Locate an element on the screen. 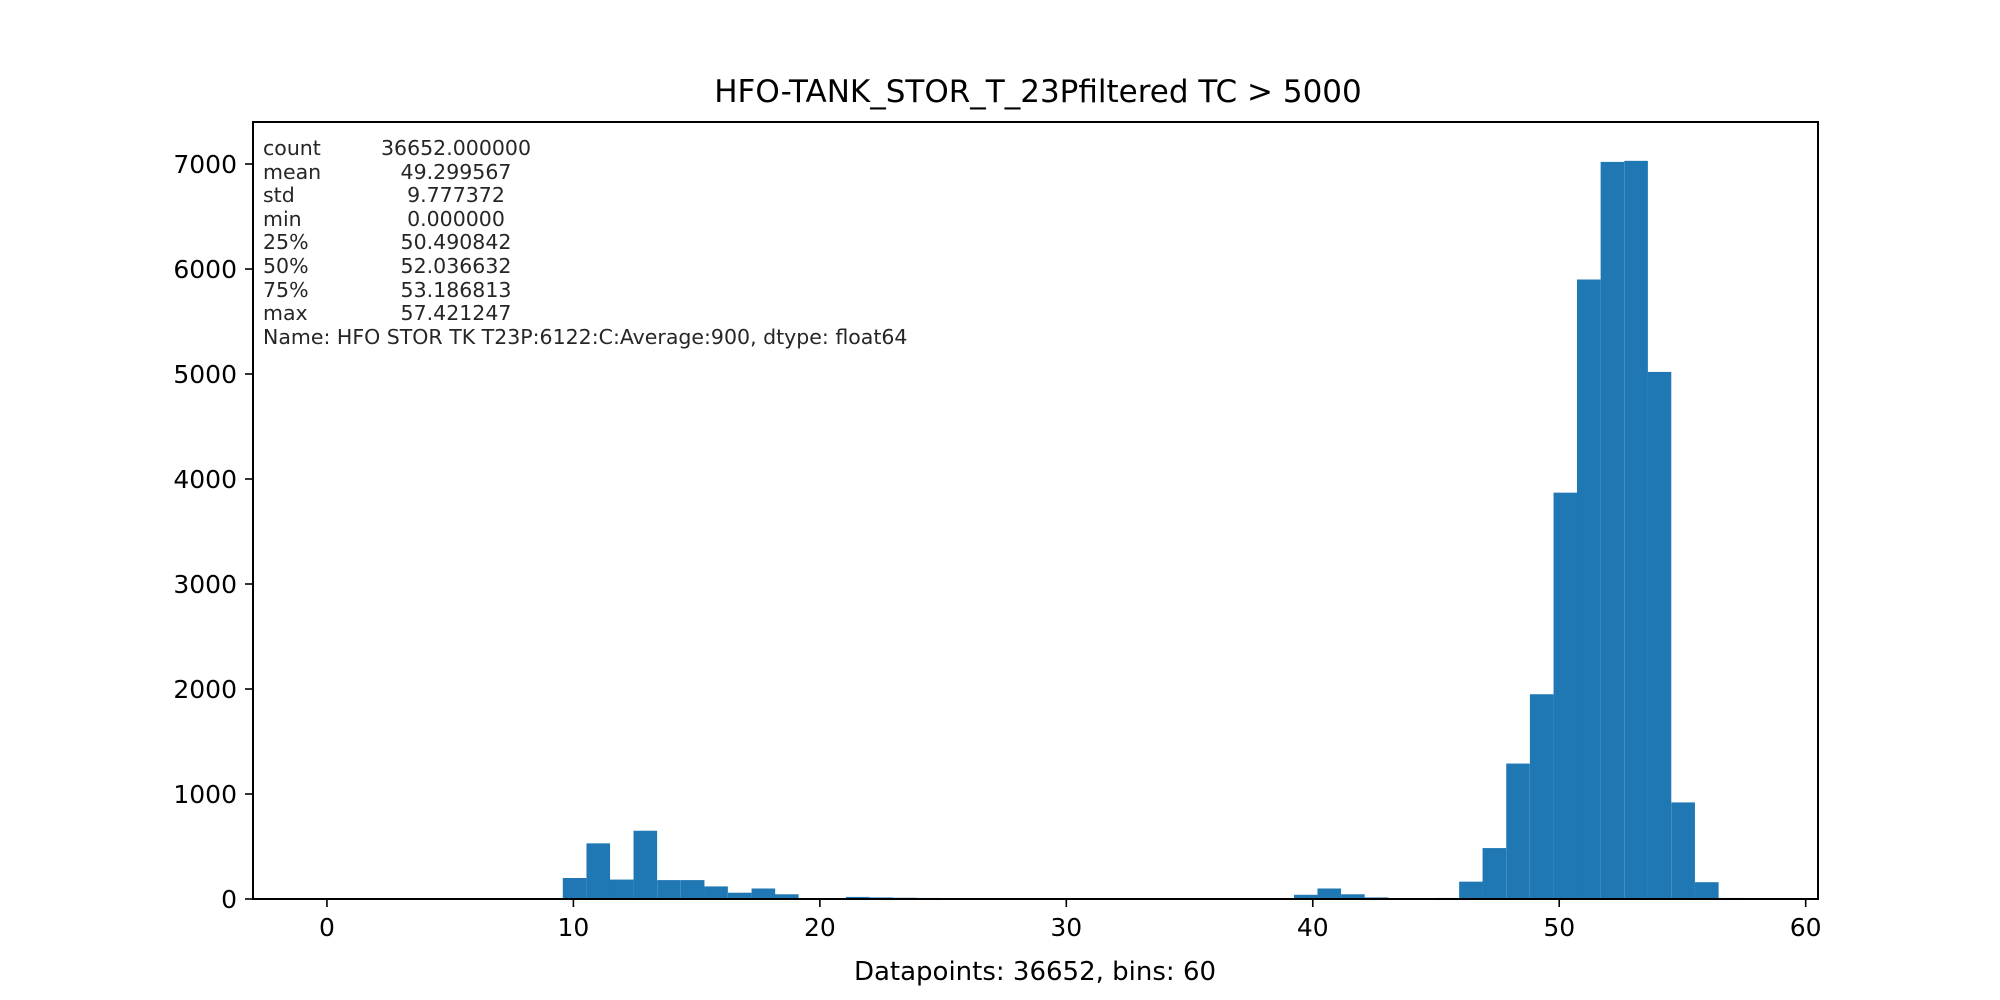  stats-key: min is located at coordinates (282, 218).